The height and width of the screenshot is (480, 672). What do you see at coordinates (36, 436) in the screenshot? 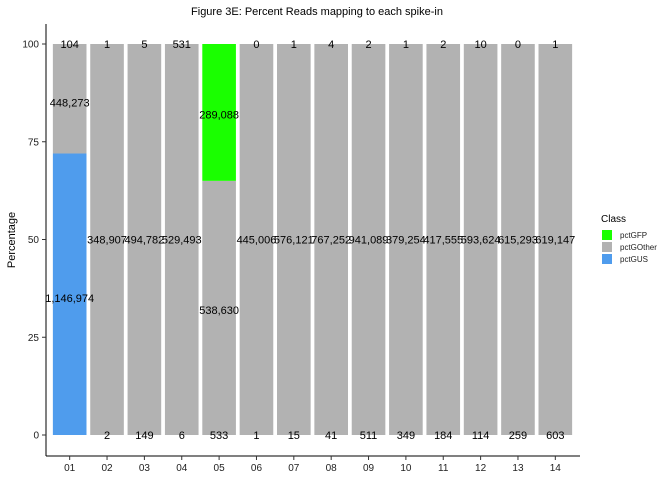
I see `y-tick-label-0: 0` at bounding box center [36, 436].